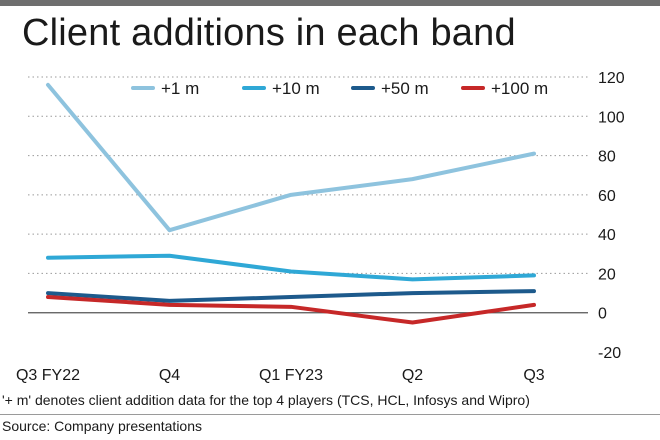  What do you see at coordinates (269, 33) in the screenshot?
I see `chart-title: Client additions in each band` at bounding box center [269, 33].